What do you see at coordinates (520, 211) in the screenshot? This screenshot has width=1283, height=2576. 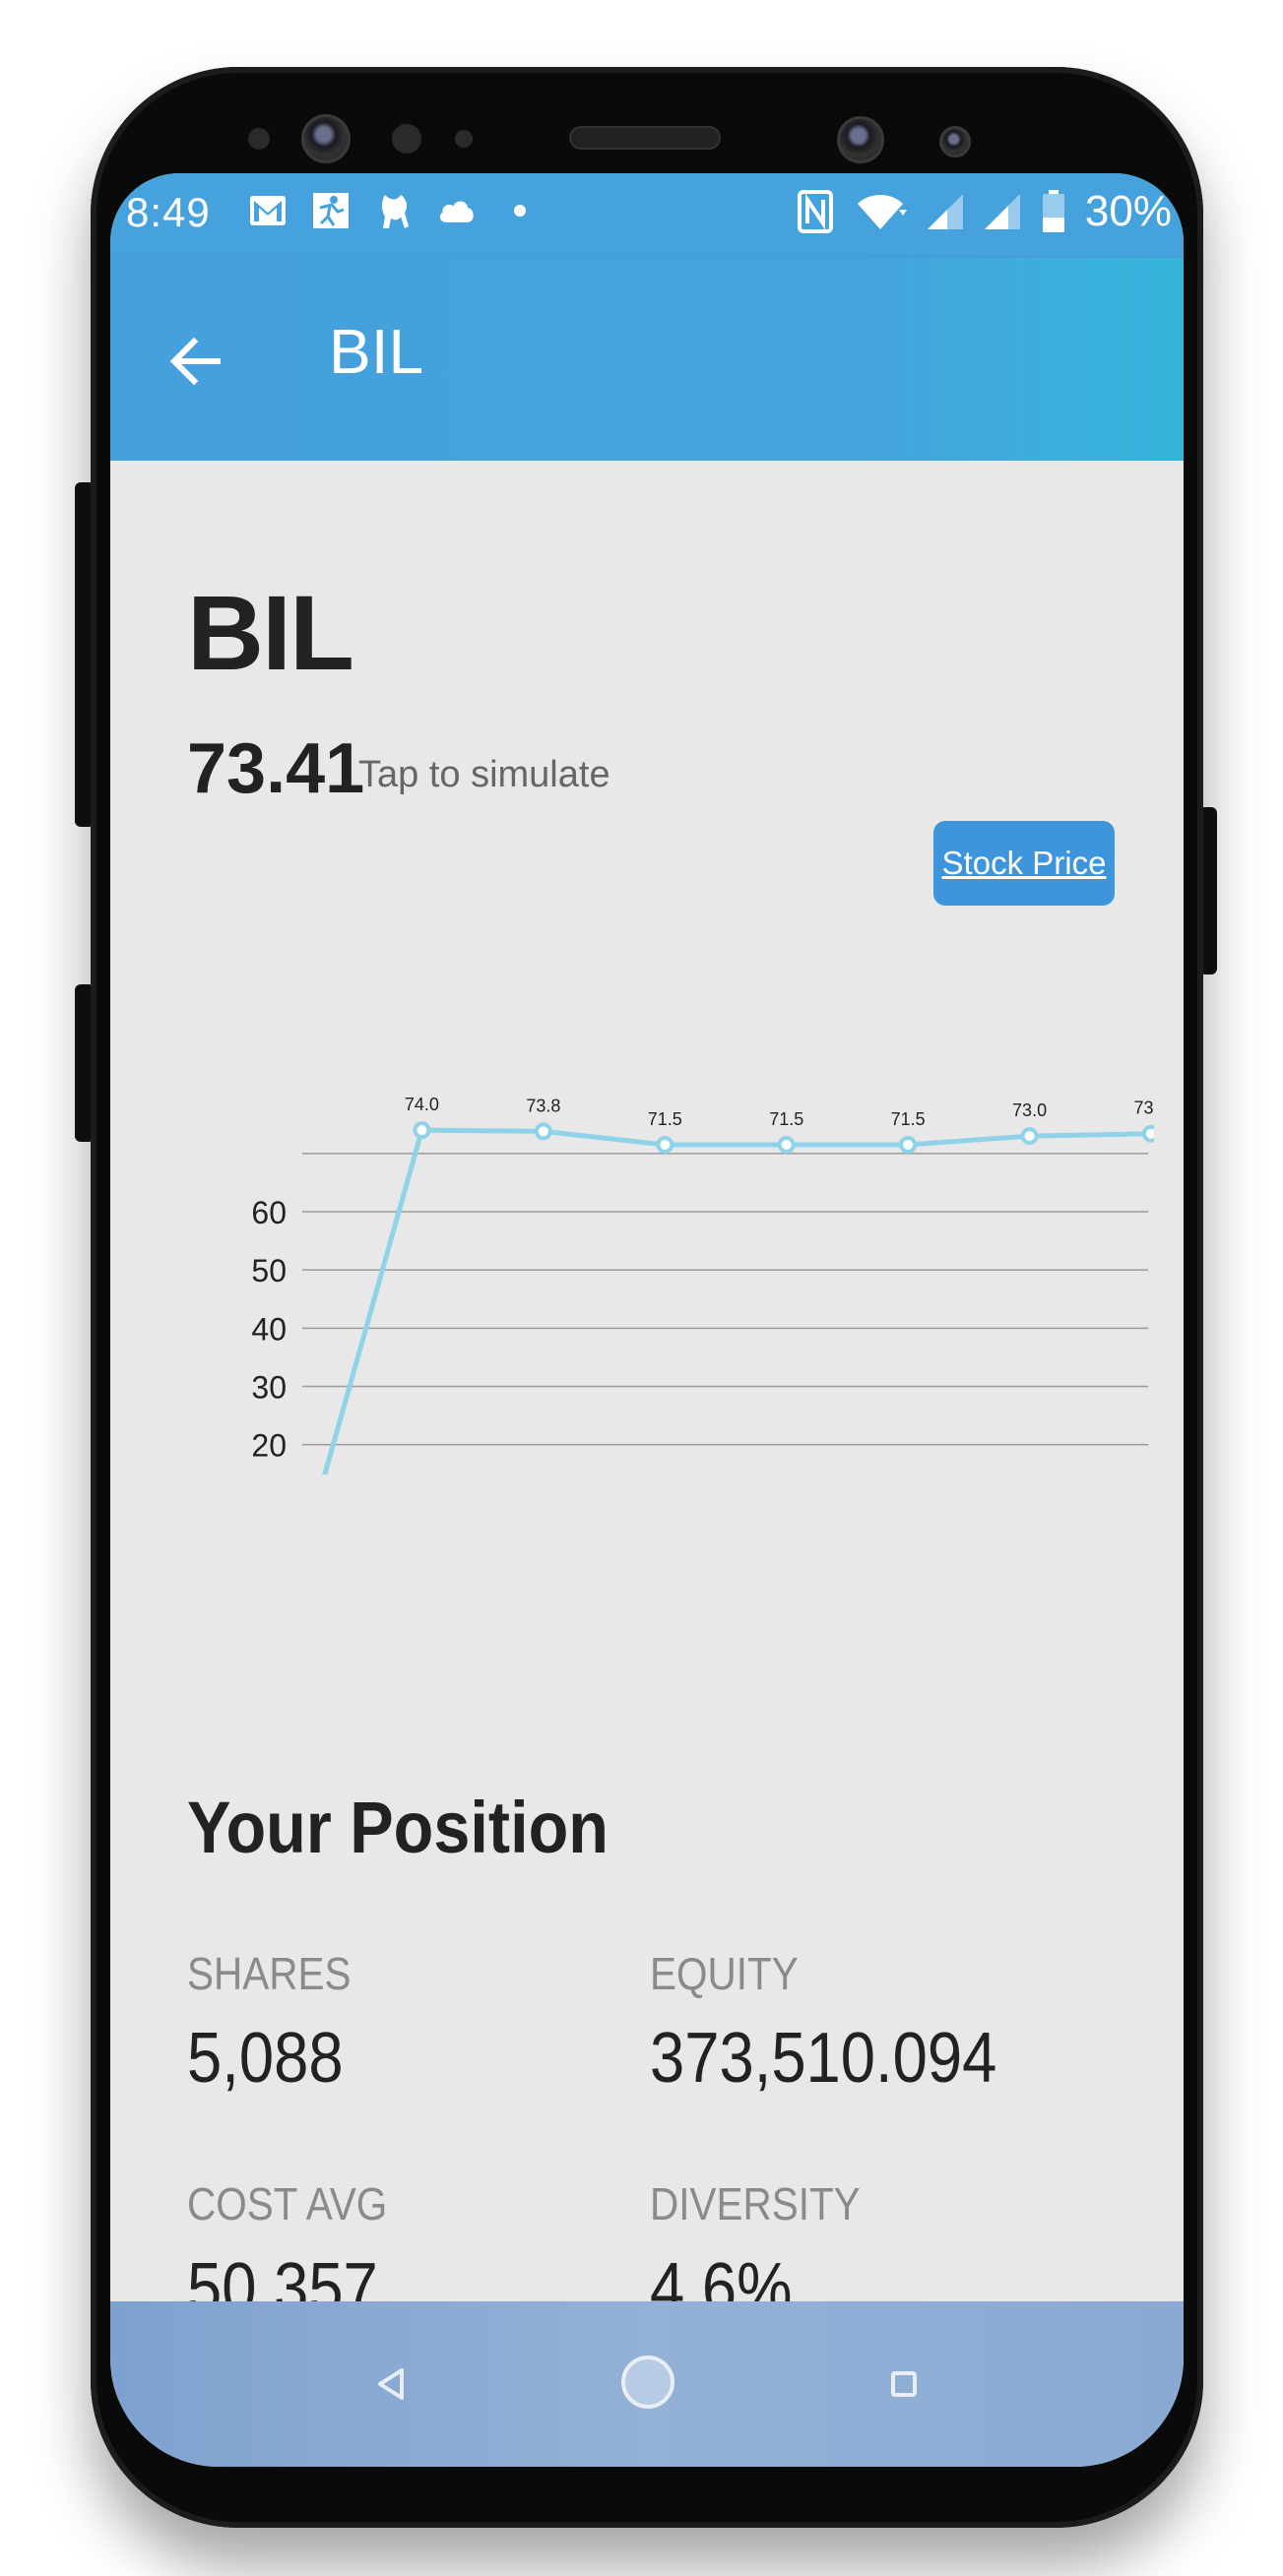 I see `dot-icon` at bounding box center [520, 211].